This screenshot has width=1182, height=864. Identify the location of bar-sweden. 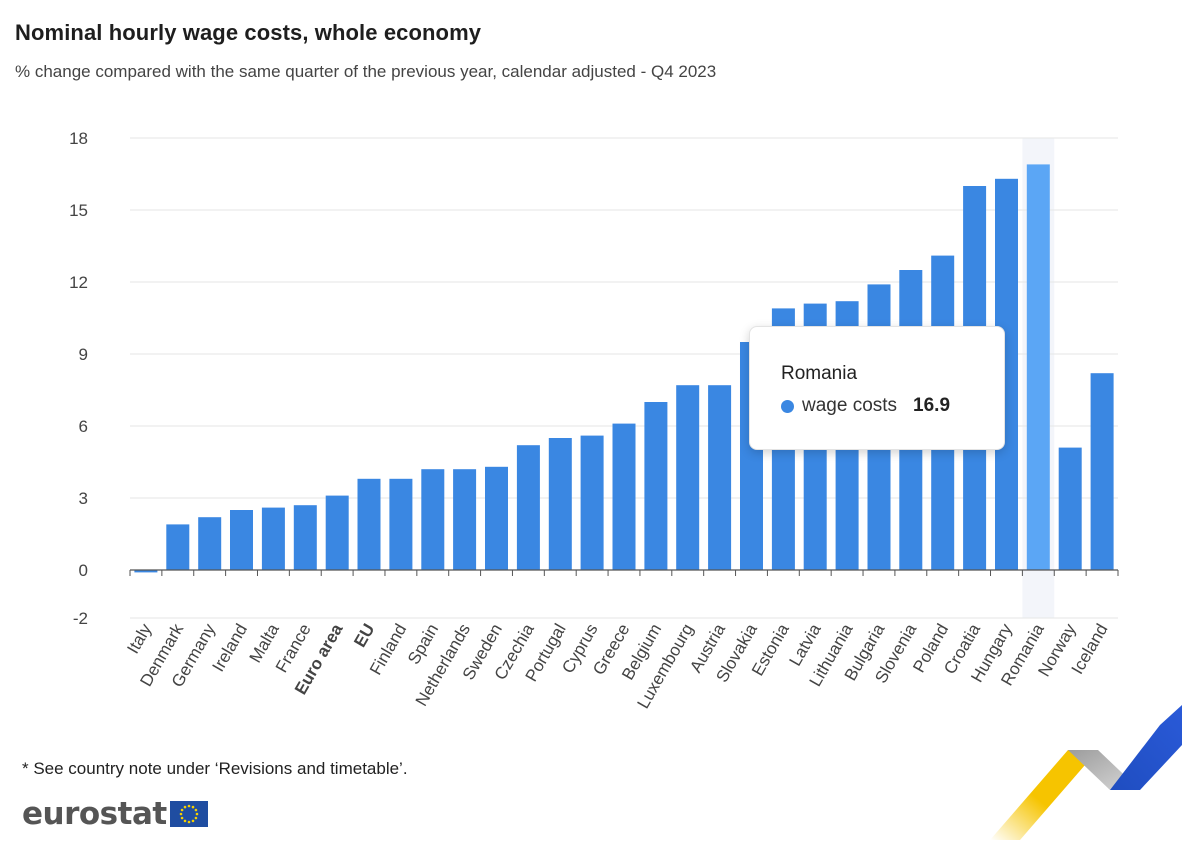
(496, 518).